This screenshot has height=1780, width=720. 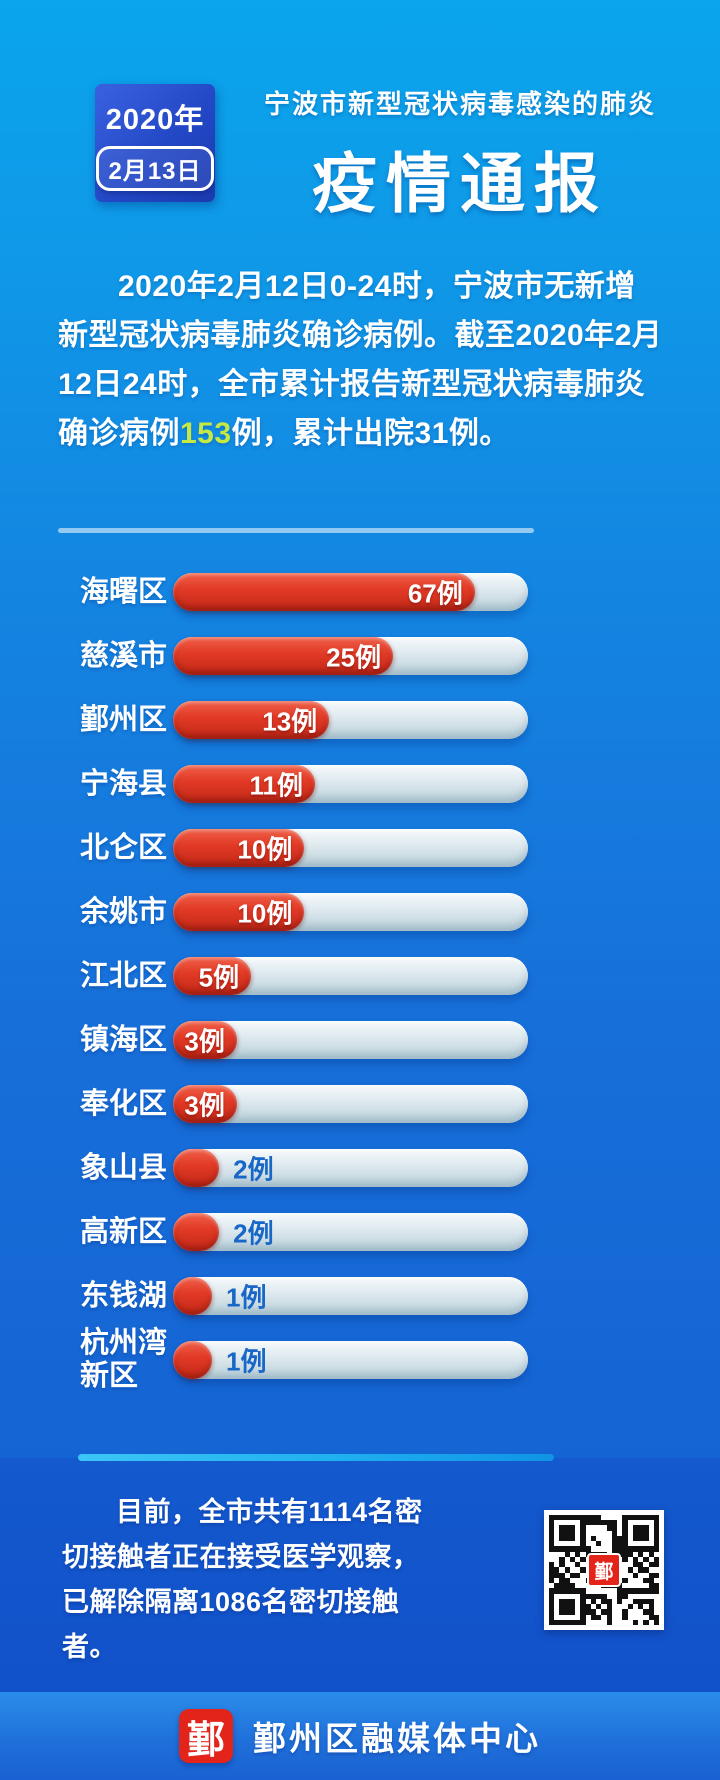 I want to click on bar-track: 2例, so click(x=350, y=1168).